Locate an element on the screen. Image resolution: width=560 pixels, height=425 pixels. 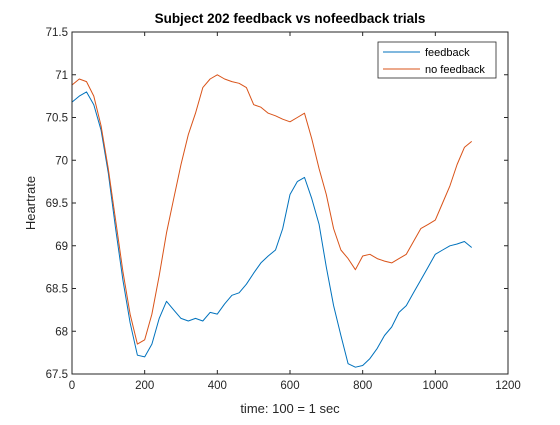
x-tick-label: 1200 is located at coordinates (508, 386).